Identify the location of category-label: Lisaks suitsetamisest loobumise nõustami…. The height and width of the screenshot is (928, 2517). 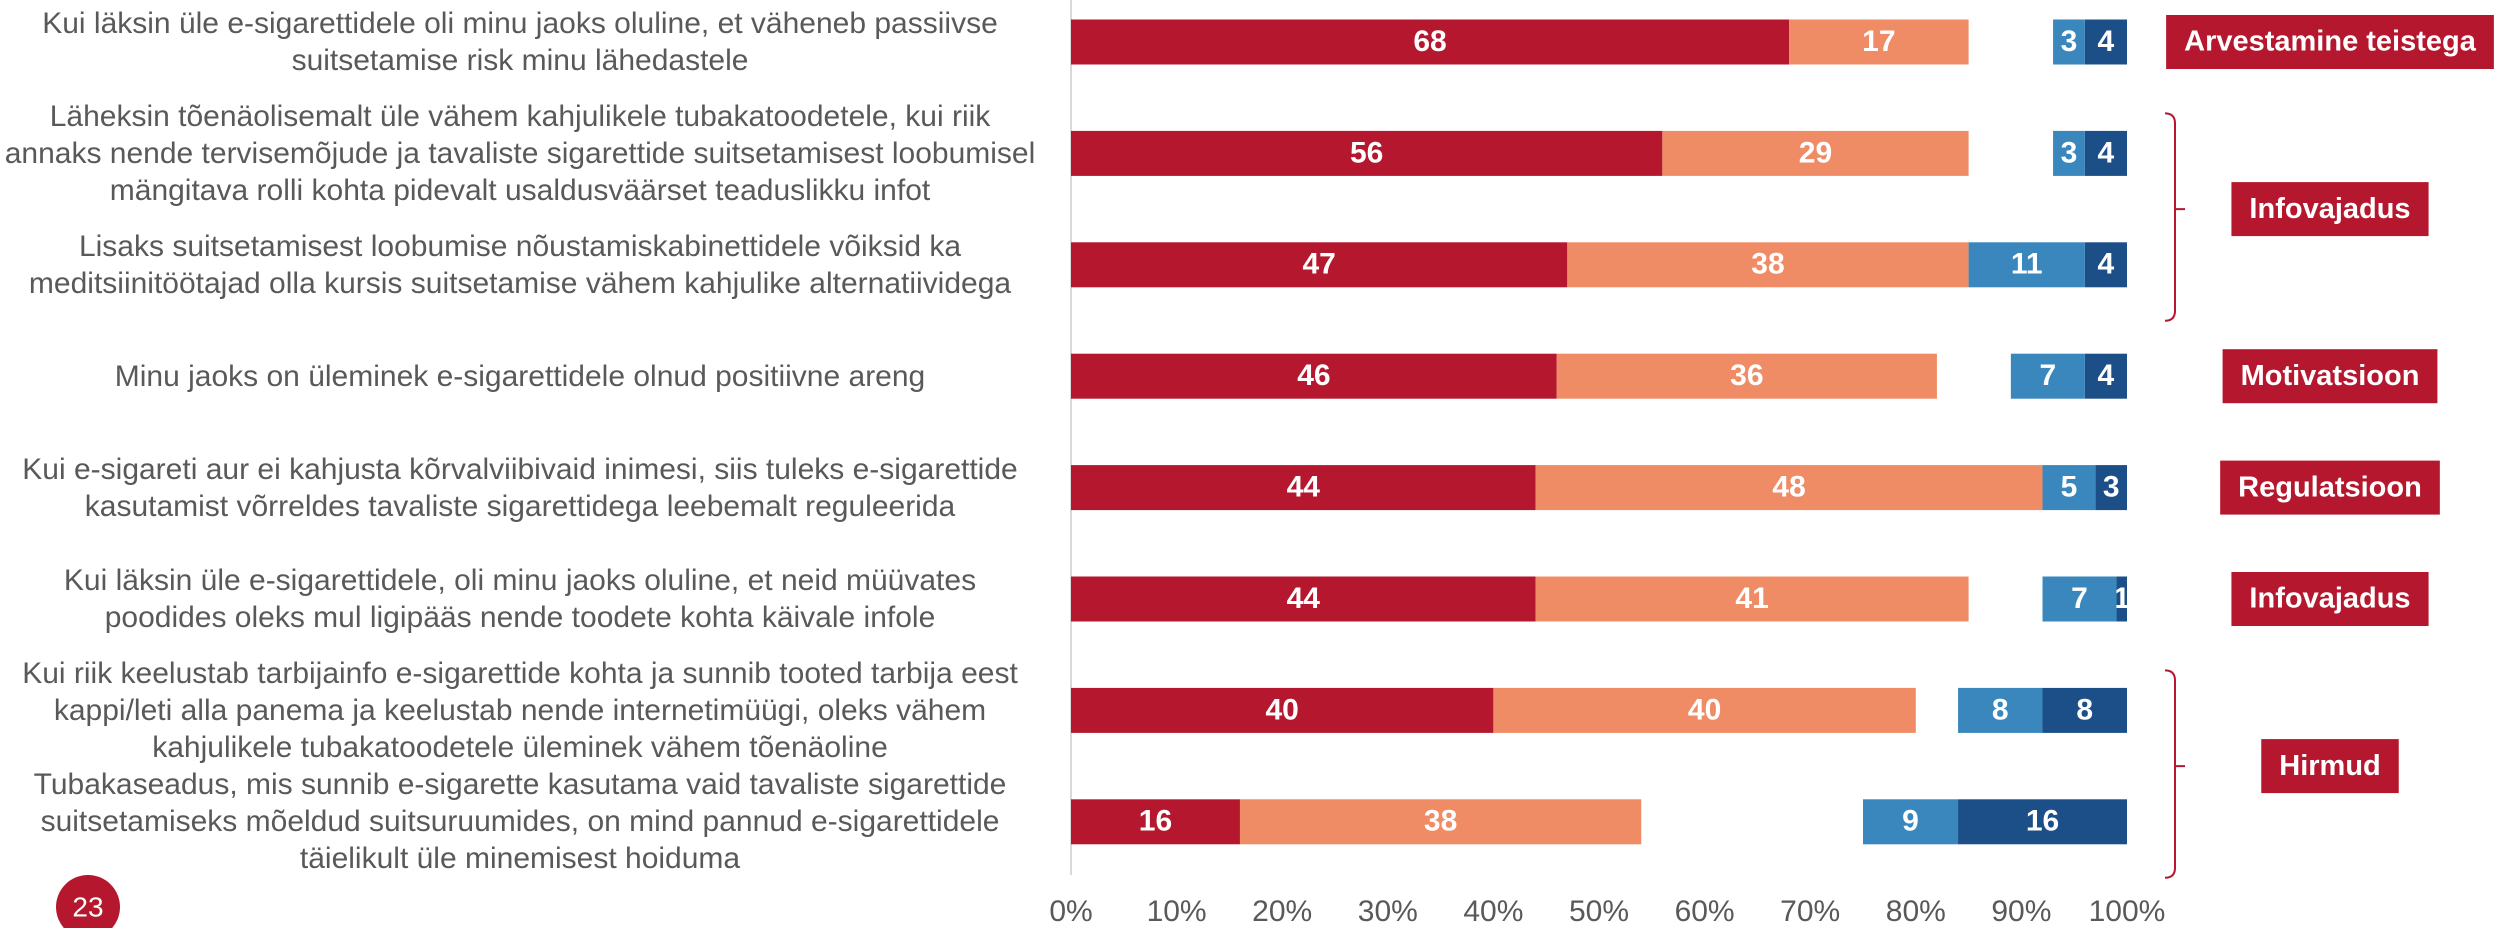
(520, 264).